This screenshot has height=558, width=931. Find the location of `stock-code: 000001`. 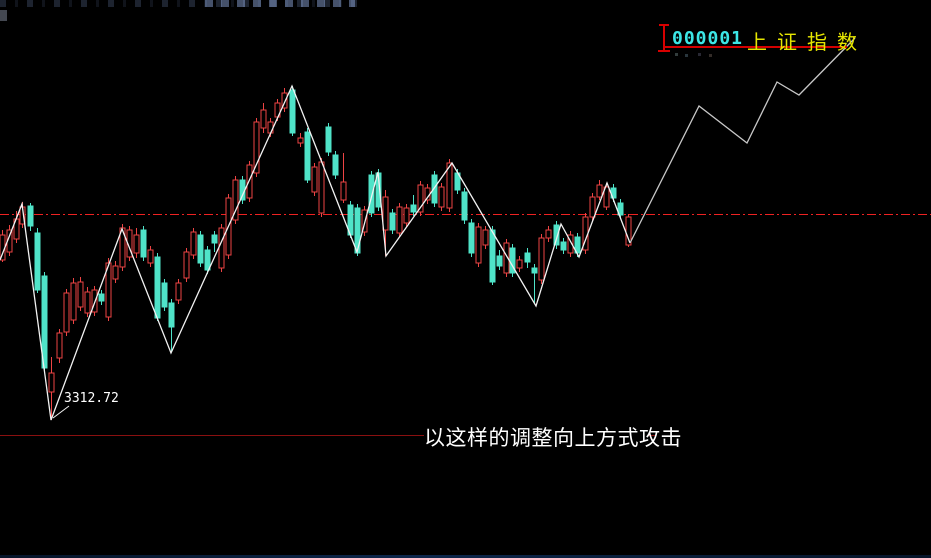

stock-code: 000001 is located at coordinates (708, 38).